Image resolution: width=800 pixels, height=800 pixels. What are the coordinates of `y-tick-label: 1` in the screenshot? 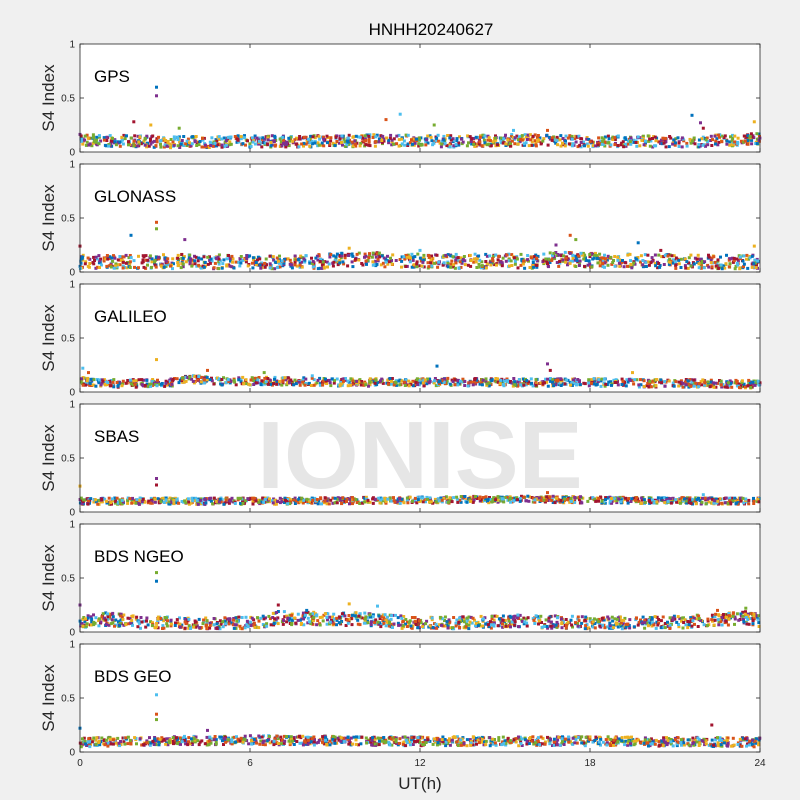 It's located at (72, 285).